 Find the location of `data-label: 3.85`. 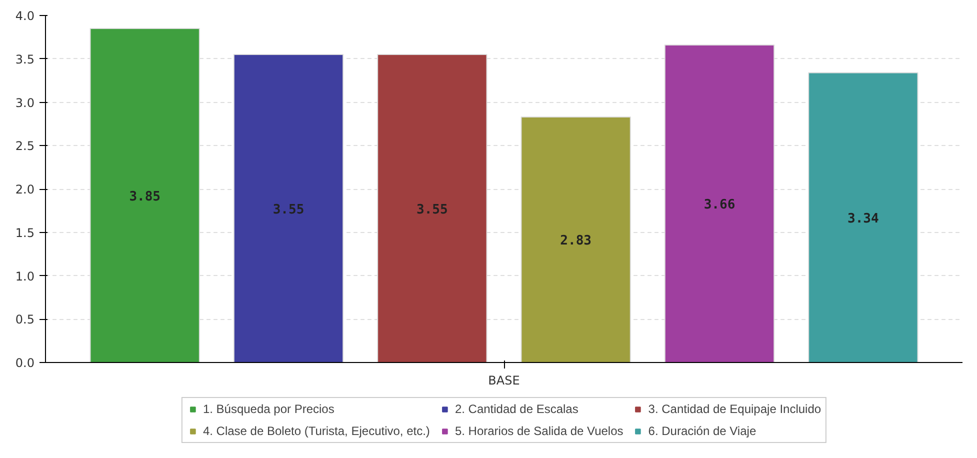

data-label: 3.85 is located at coordinates (144, 197).